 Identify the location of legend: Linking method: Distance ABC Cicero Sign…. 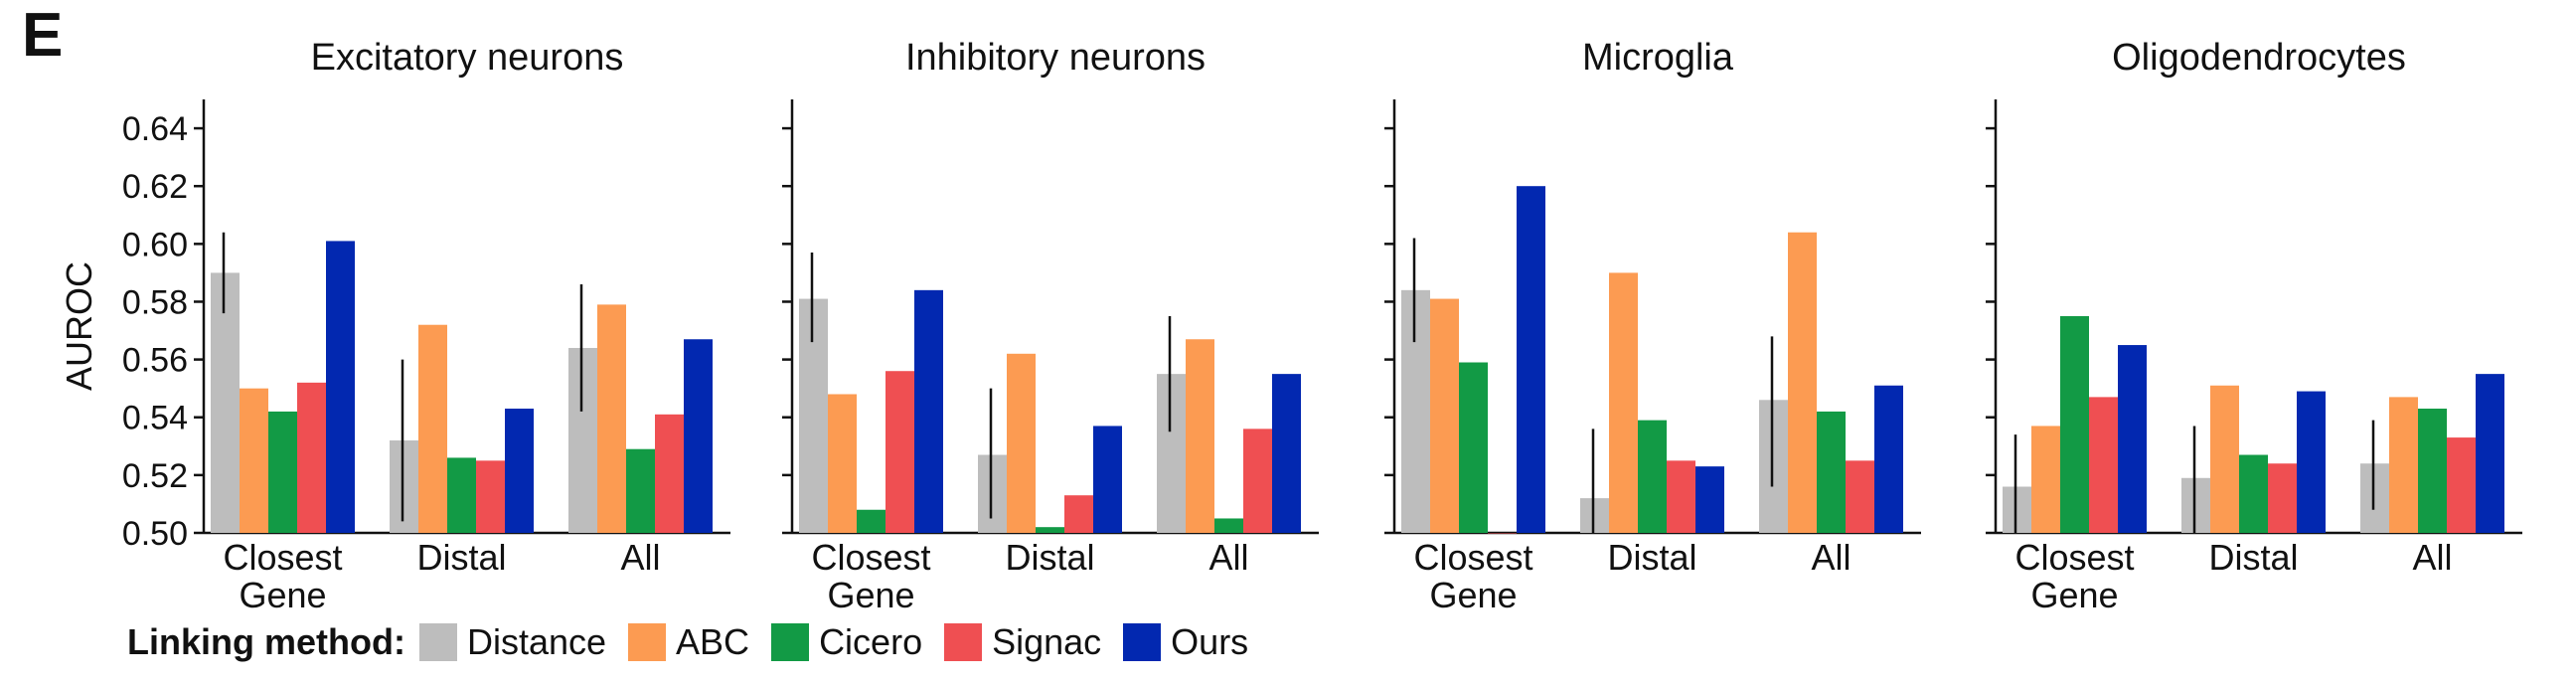
(698, 642).